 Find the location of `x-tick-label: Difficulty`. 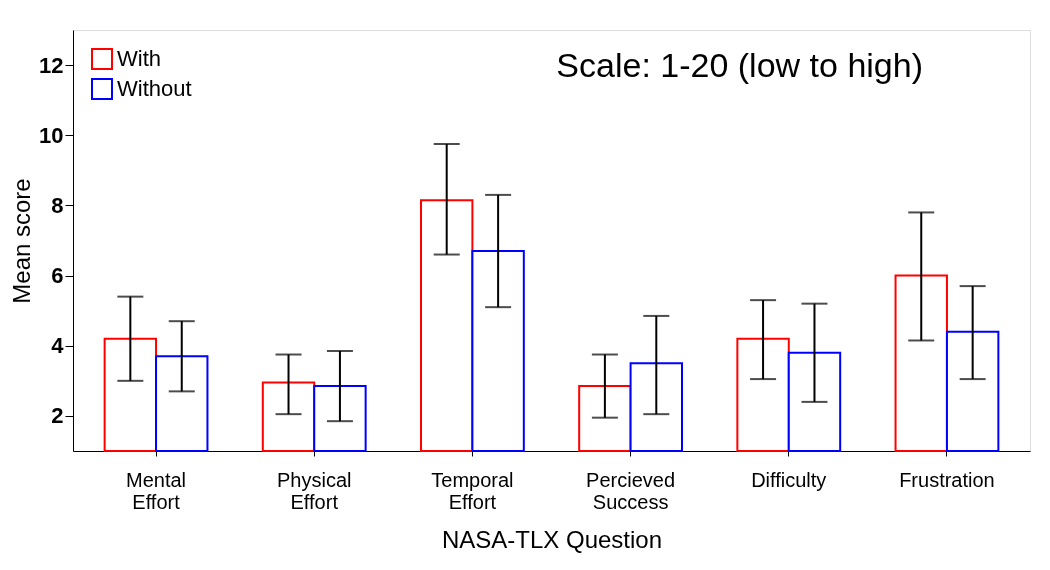

x-tick-label: Difficulty is located at coordinates (789, 479).